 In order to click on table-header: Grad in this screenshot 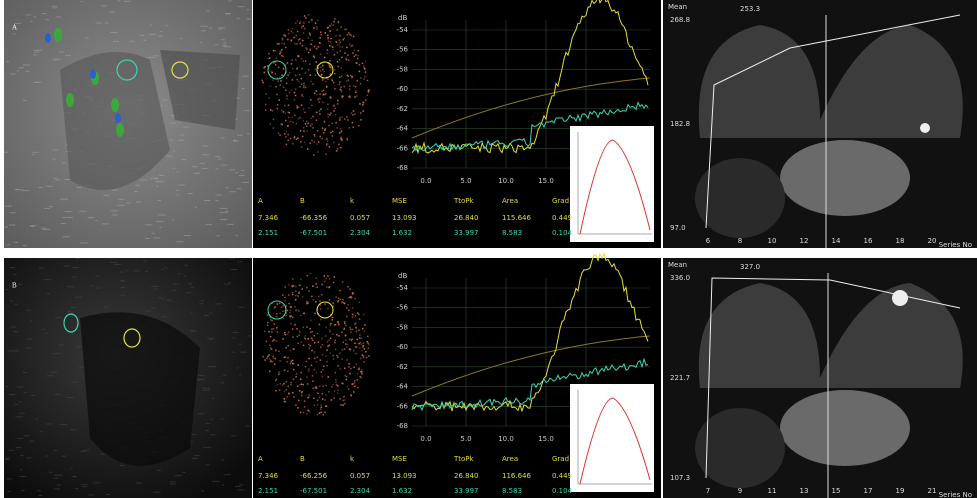, I will do `click(560, 459)`.